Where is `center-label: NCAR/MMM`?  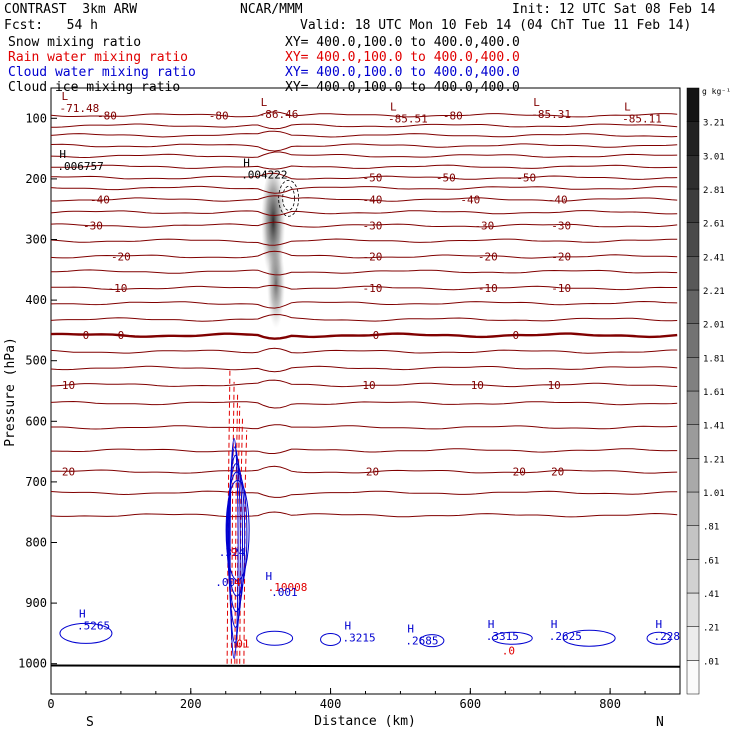
center-label: NCAR/MMM is located at coordinates (271, 9).